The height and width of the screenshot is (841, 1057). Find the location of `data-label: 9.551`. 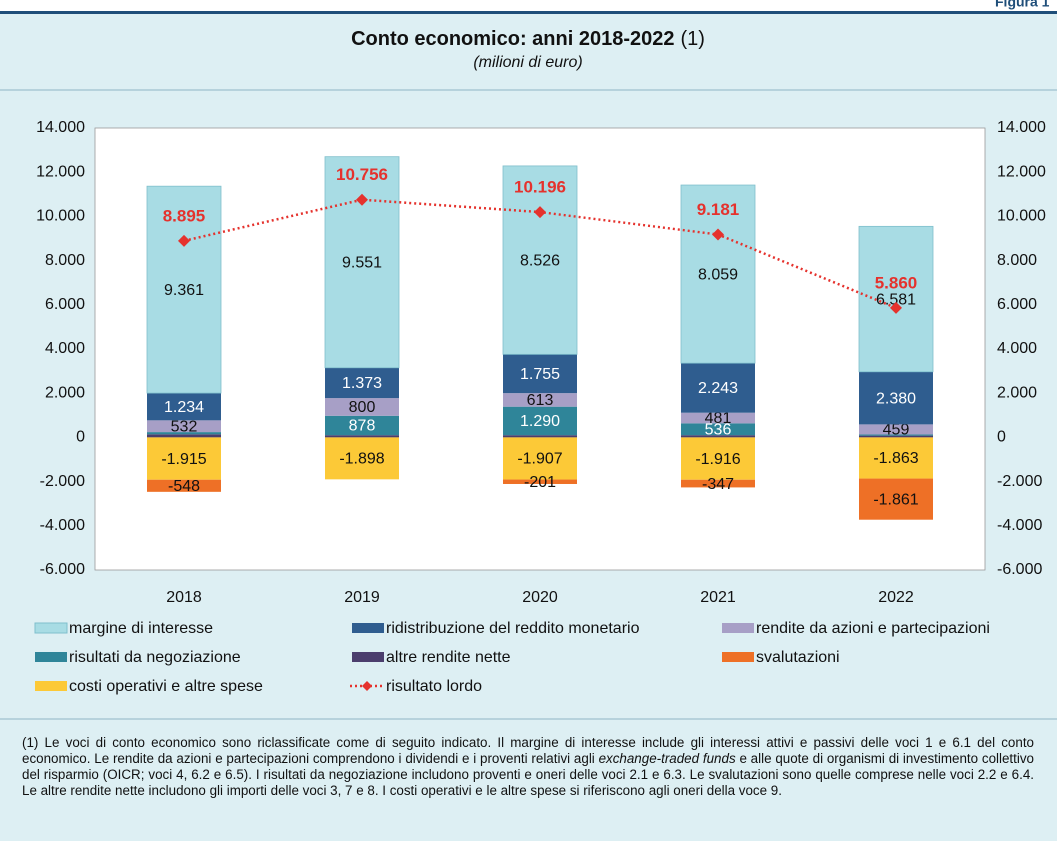

data-label: 9.551 is located at coordinates (362, 262).